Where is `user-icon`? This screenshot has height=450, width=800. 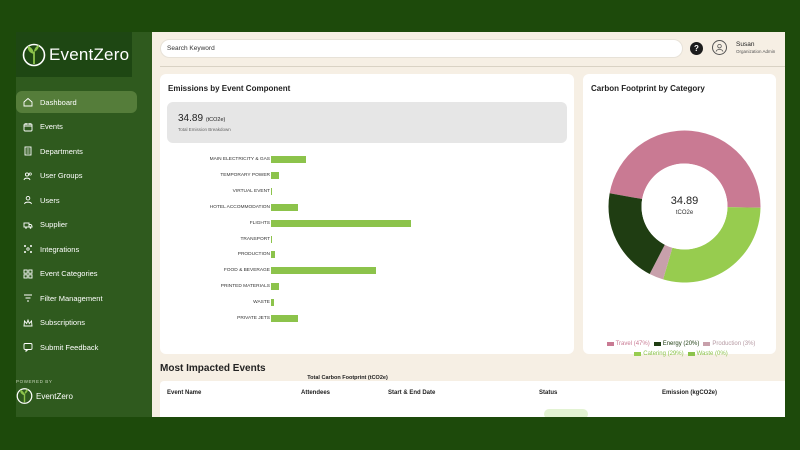
user-icon is located at coordinates (28, 200).